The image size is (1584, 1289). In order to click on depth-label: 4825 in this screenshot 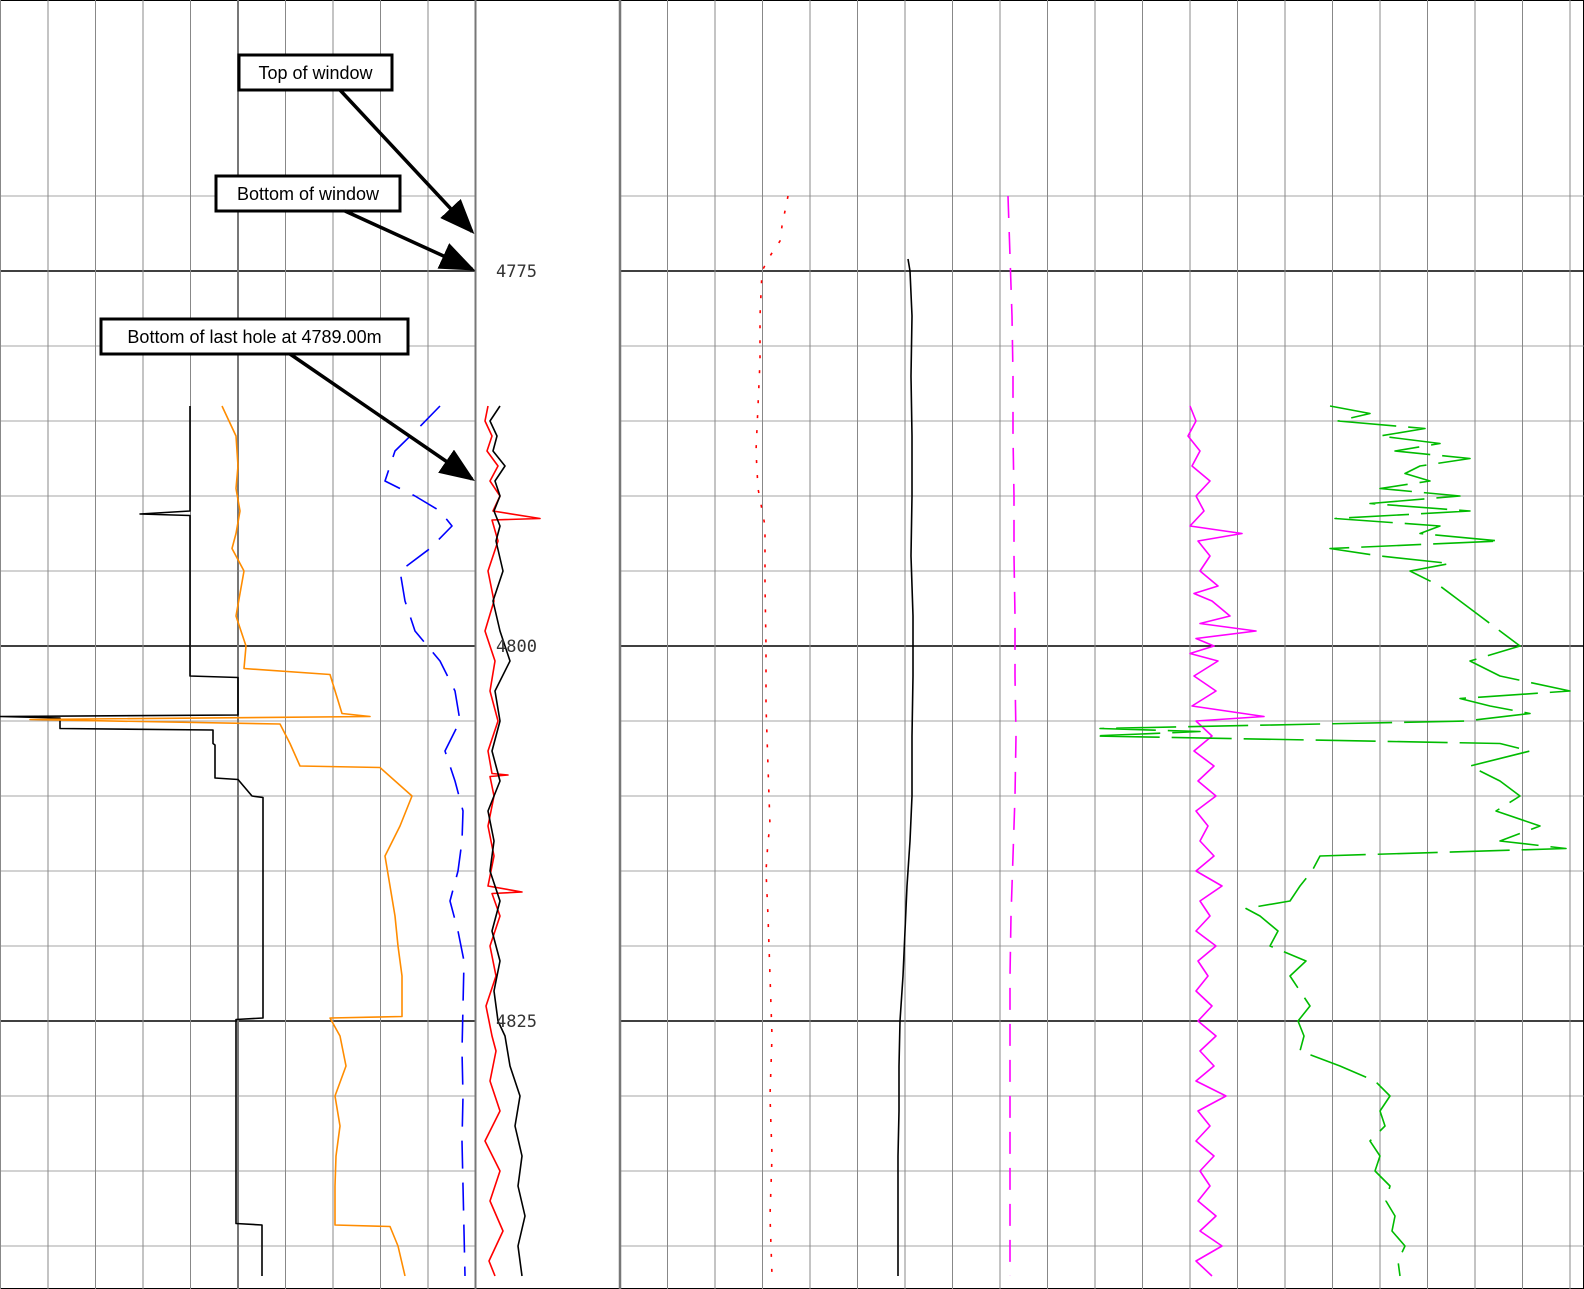, I will do `click(516, 1022)`.